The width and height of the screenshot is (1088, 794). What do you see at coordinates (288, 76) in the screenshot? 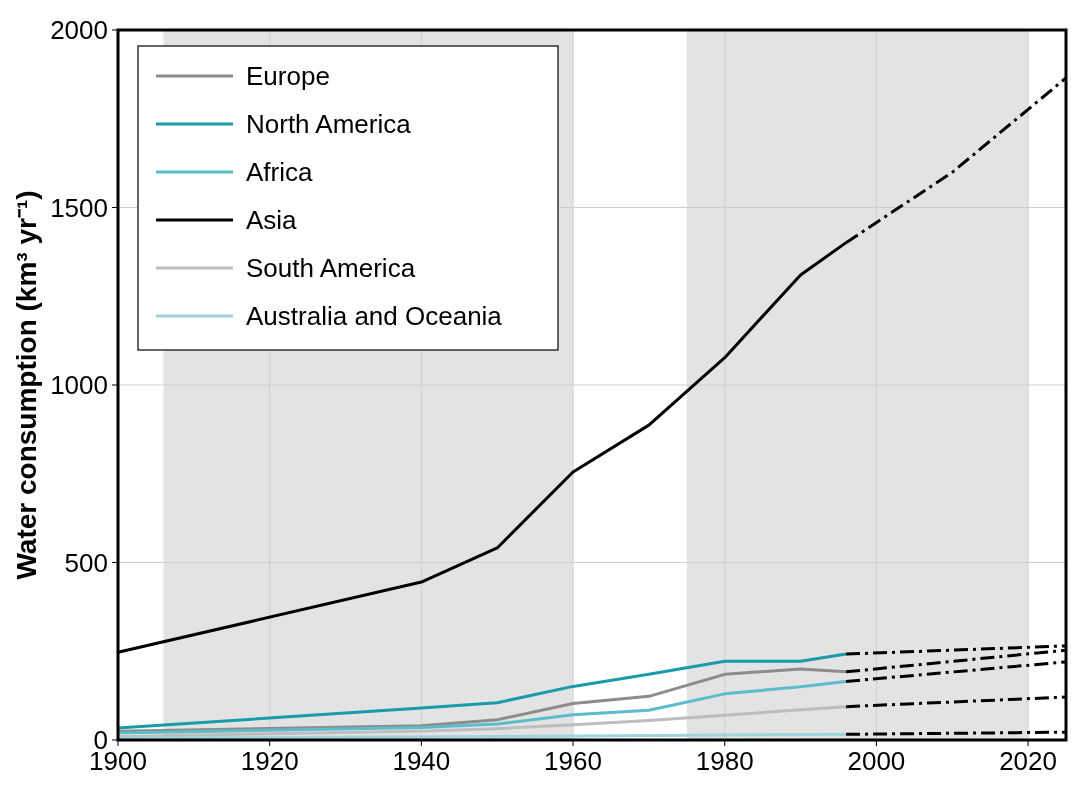
I see `legend-label: Europe` at bounding box center [288, 76].